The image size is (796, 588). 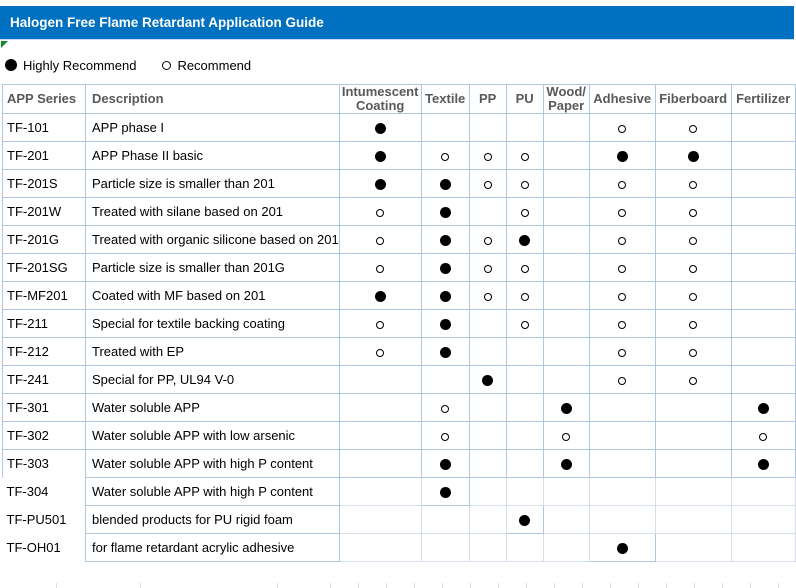 I want to click on cell-series: TF-302, so click(x=44, y=435).